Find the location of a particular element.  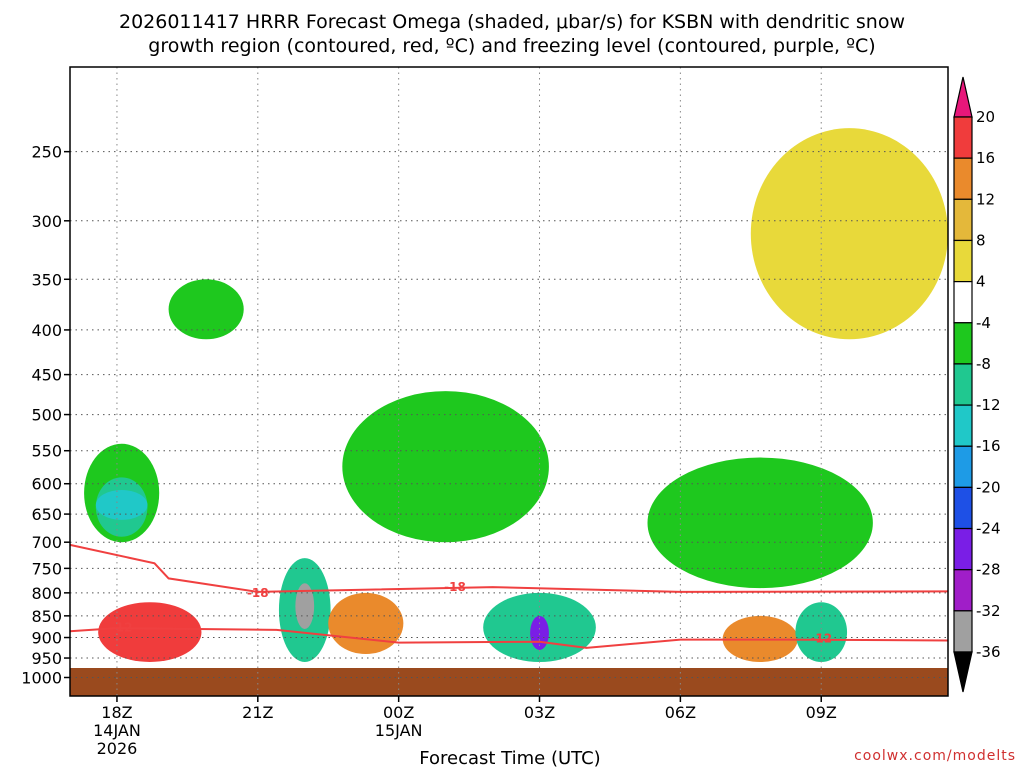

colorbar-label: 16 is located at coordinates (985, 158).